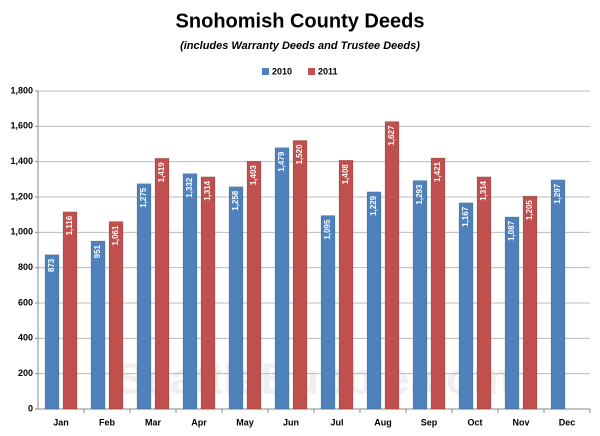  Describe the element at coordinates (345, 174) in the screenshot. I see `data-label: 1,408` at that location.